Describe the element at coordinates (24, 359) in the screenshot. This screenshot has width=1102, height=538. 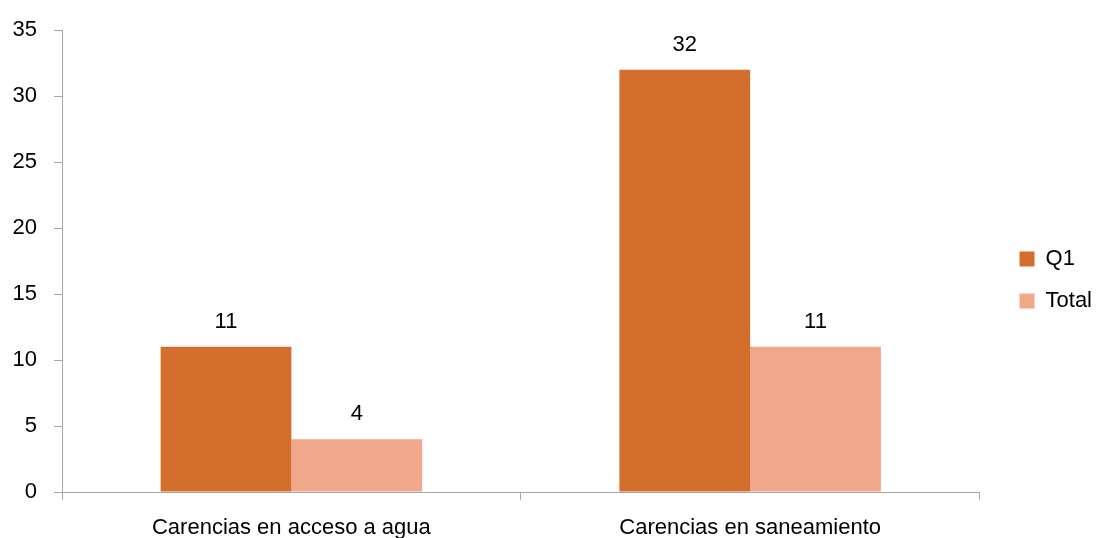
I see `y-tick-label: 10` at that location.